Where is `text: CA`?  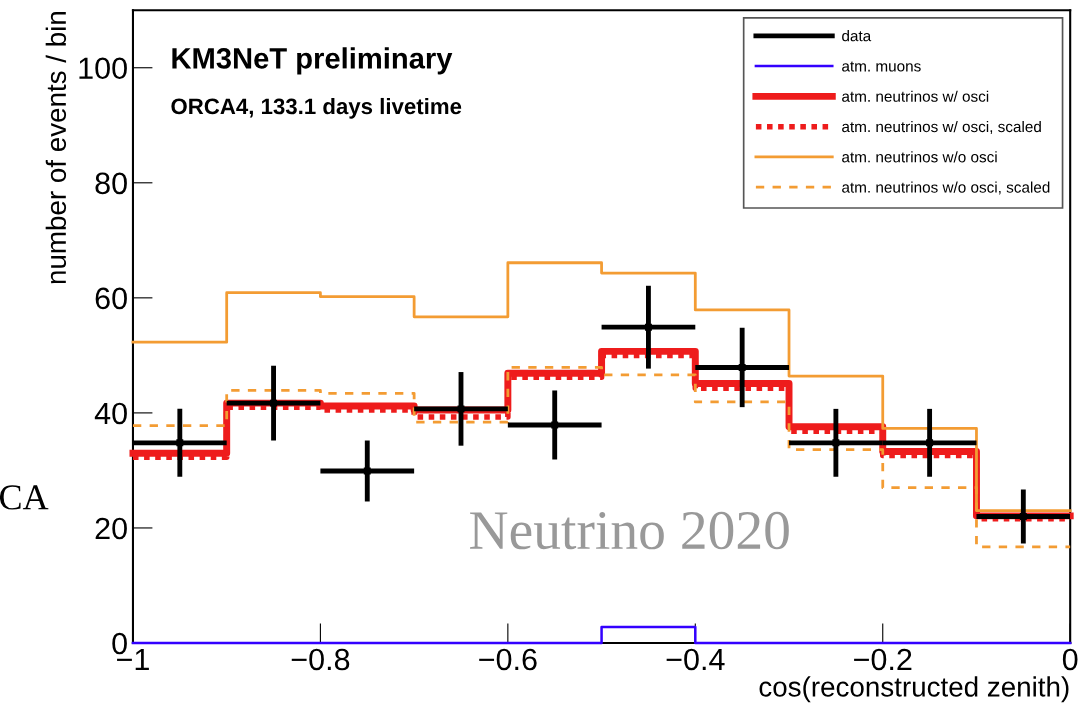
text: CA is located at coordinates (24, 497).